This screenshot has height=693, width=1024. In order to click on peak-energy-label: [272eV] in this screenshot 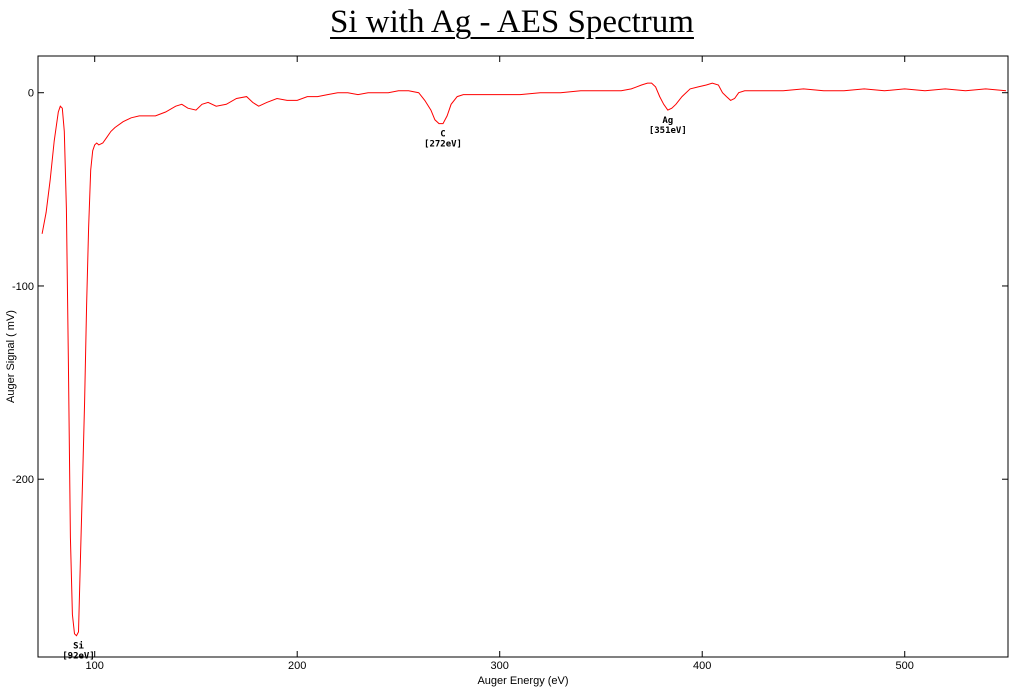, I will do `click(443, 145)`.